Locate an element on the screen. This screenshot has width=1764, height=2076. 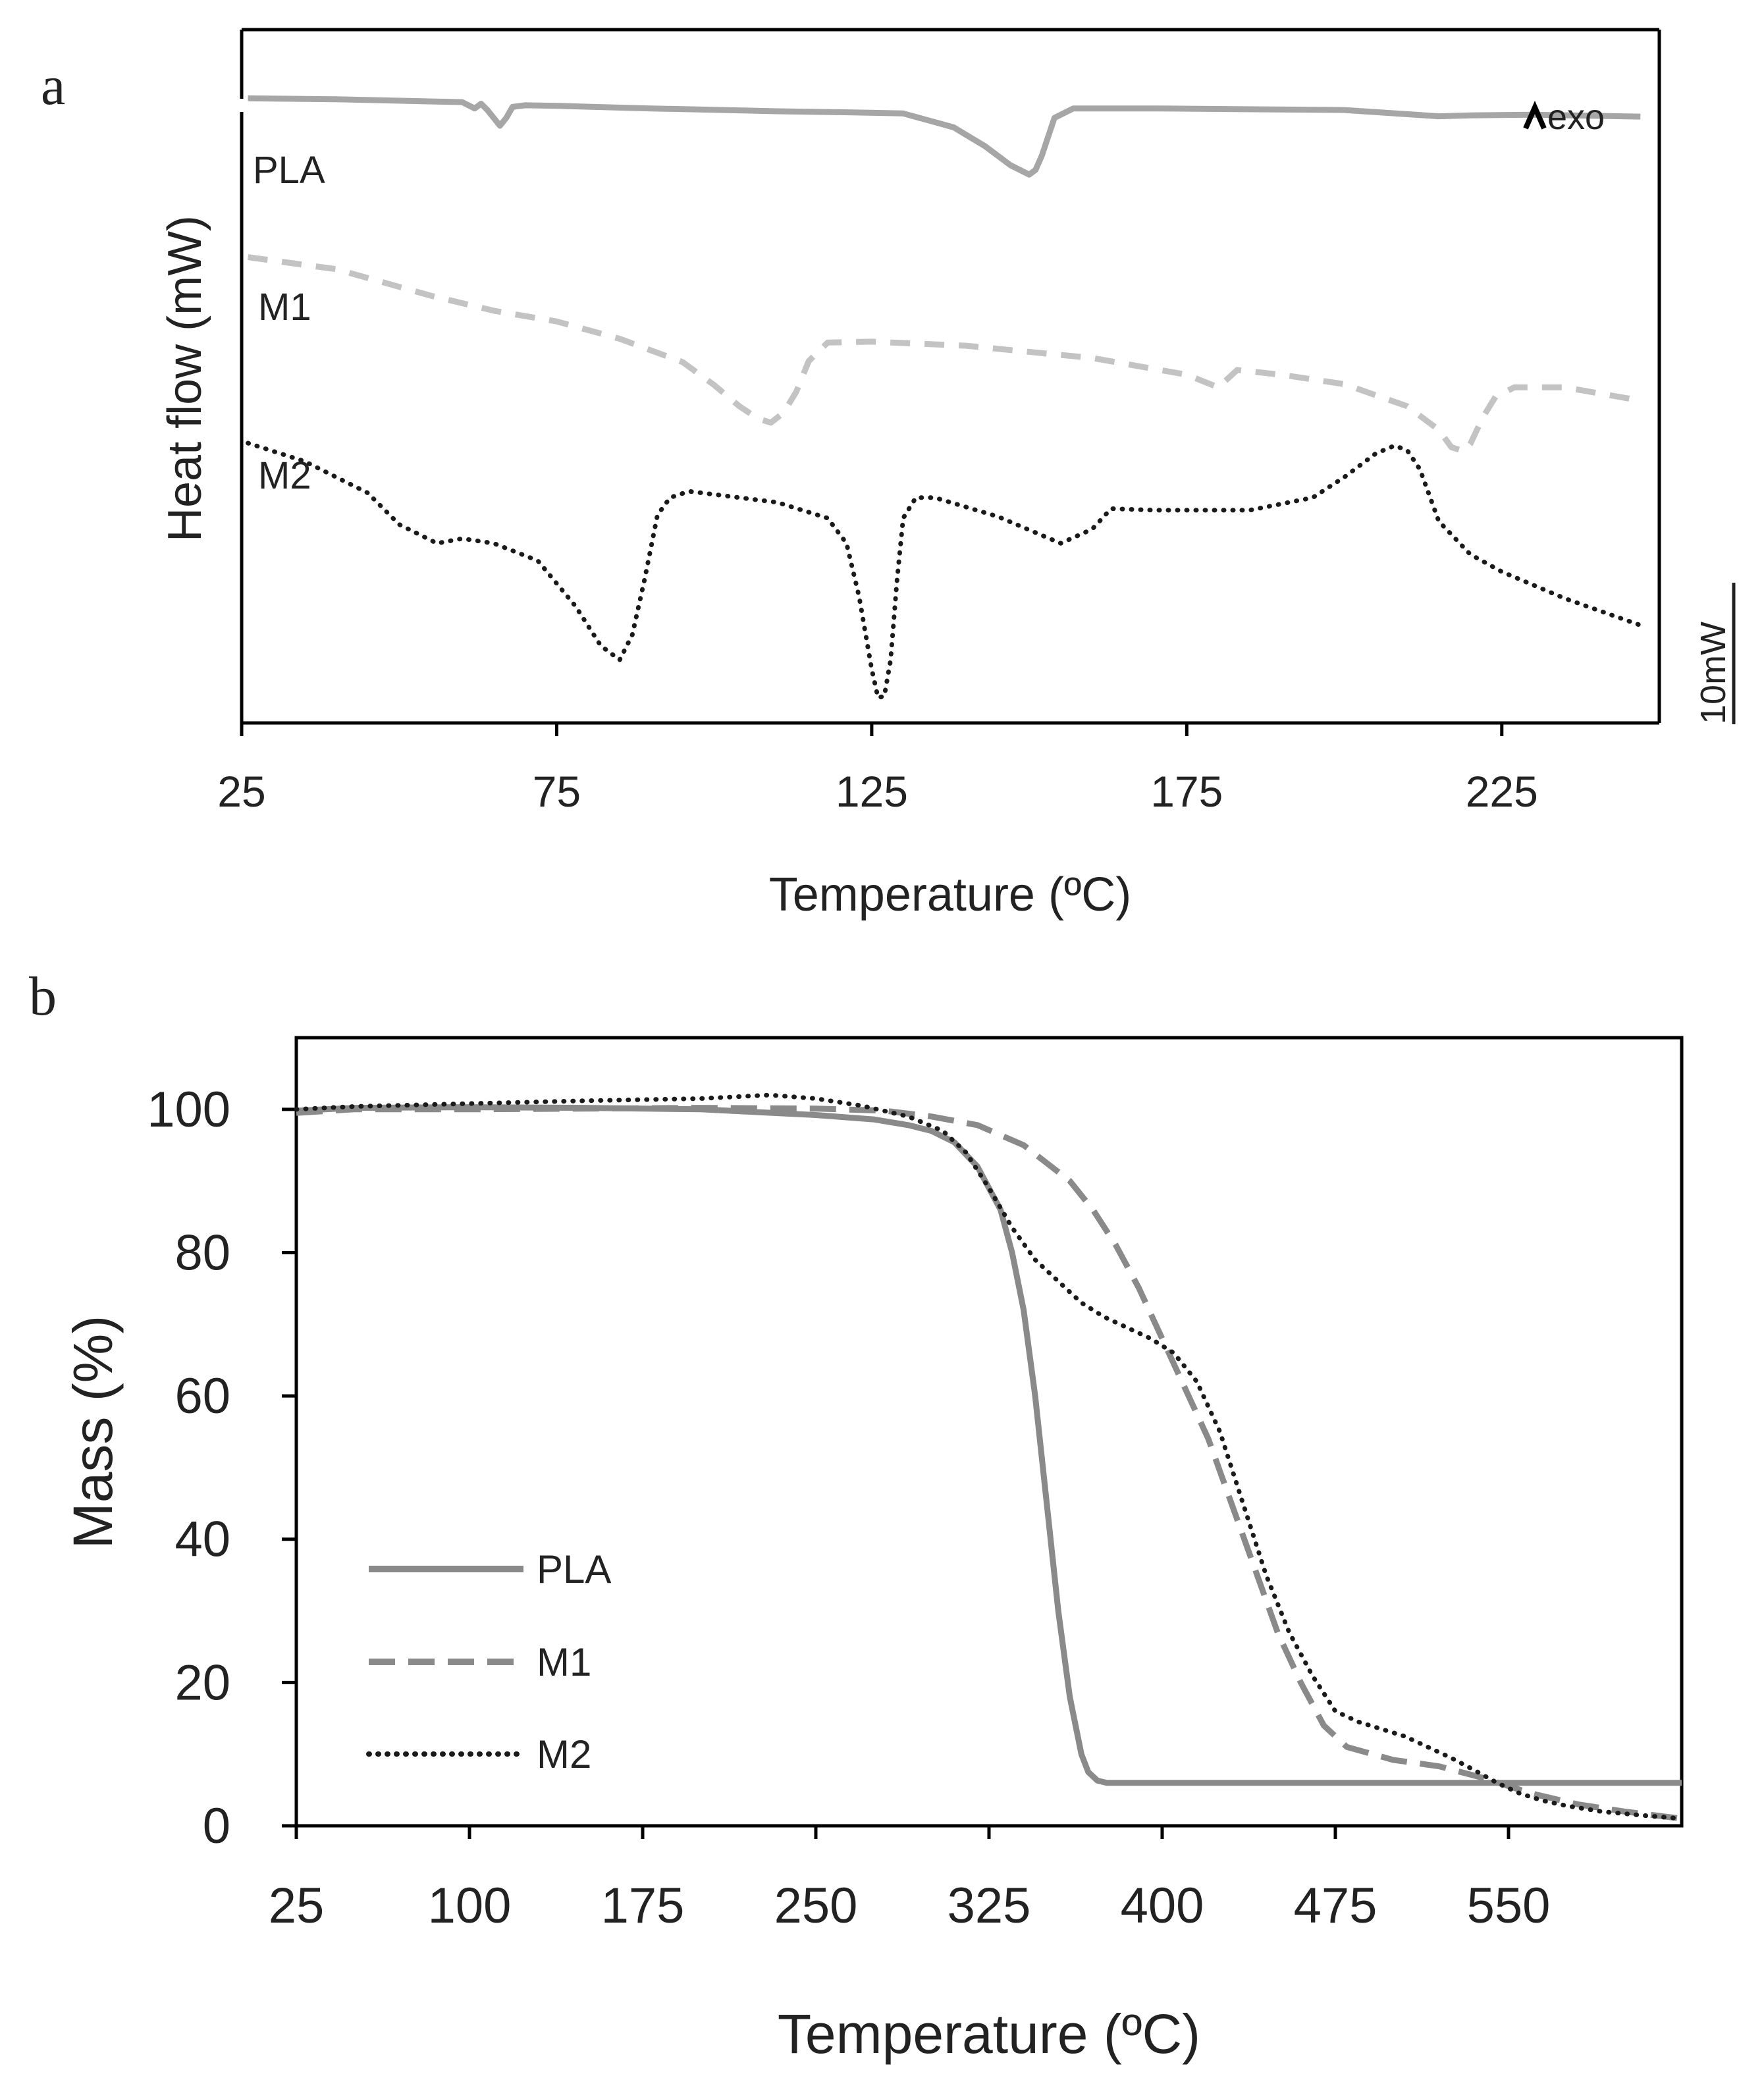
legend-label-pla: PLA is located at coordinates (574, 1569).